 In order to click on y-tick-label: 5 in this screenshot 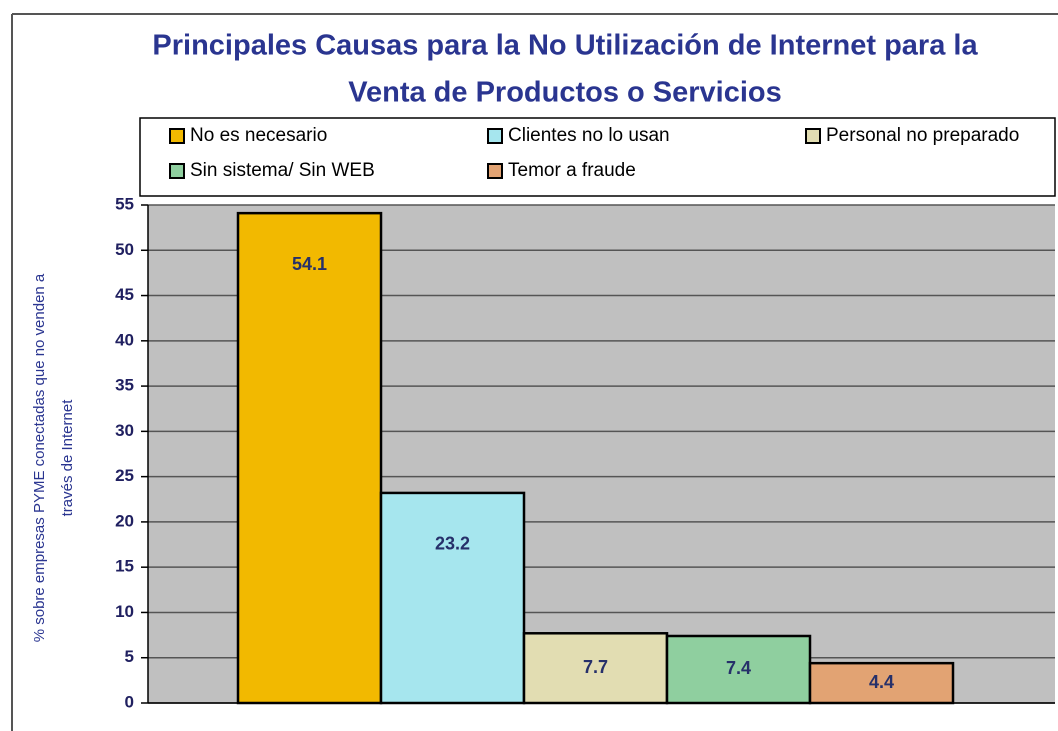, I will do `click(129, 656)`.